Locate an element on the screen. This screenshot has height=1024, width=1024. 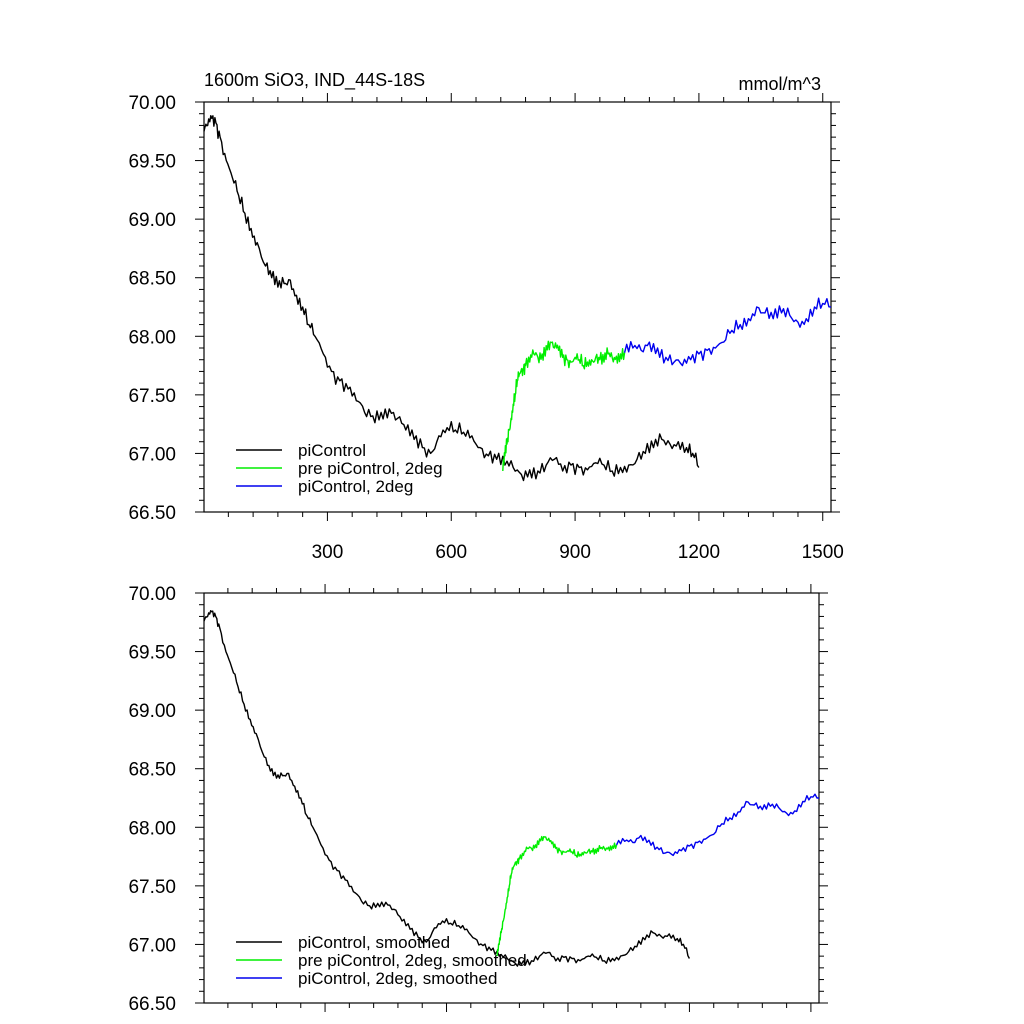
legend-label: pre piControl, 2deg, smoothed is located at coordinates (412, 960).